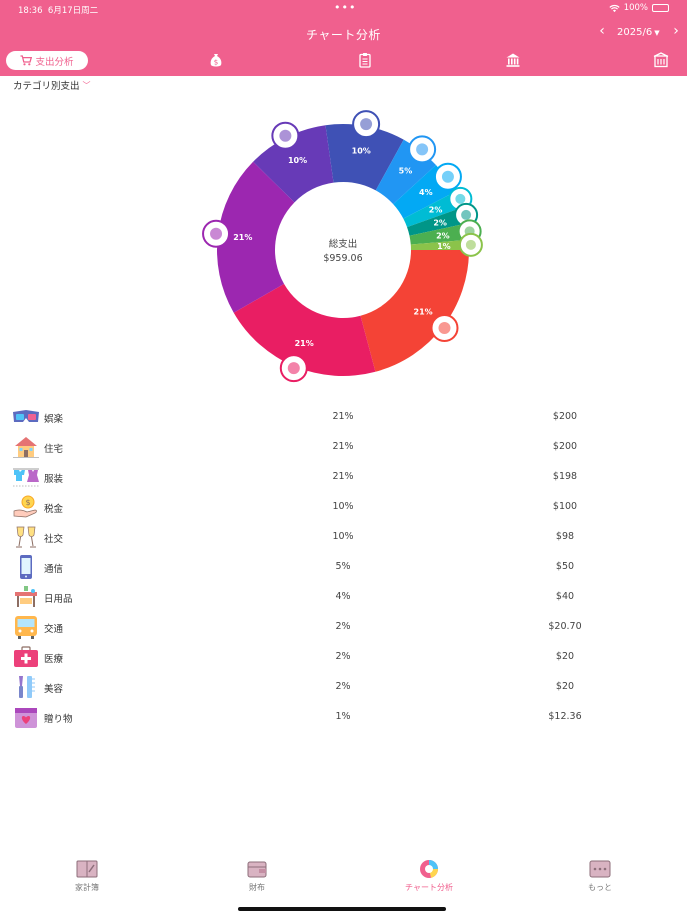 The width and height of the screenshot is (687, 916). What do you see at coordinates (657, 33) in the screenshot?
I see `caret-down-icon: ▼` at bounding box center [657, 33].